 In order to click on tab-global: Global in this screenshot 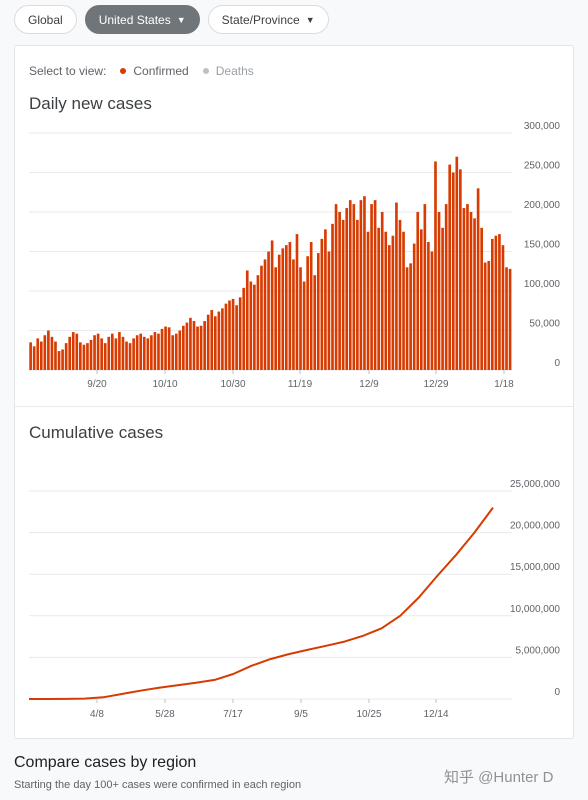, I will do `click(45, 19)`.